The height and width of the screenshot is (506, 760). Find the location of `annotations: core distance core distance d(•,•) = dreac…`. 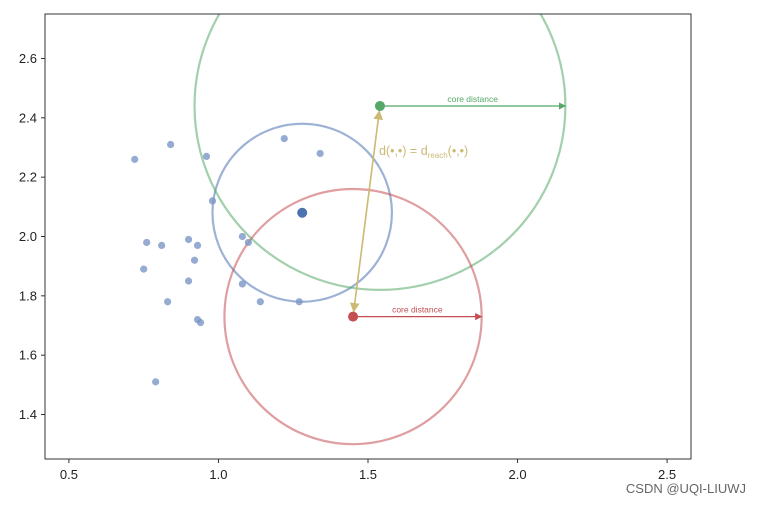

annotations: core distance core distance d(•,•) = dreac… is located at coordinates (438, 204).